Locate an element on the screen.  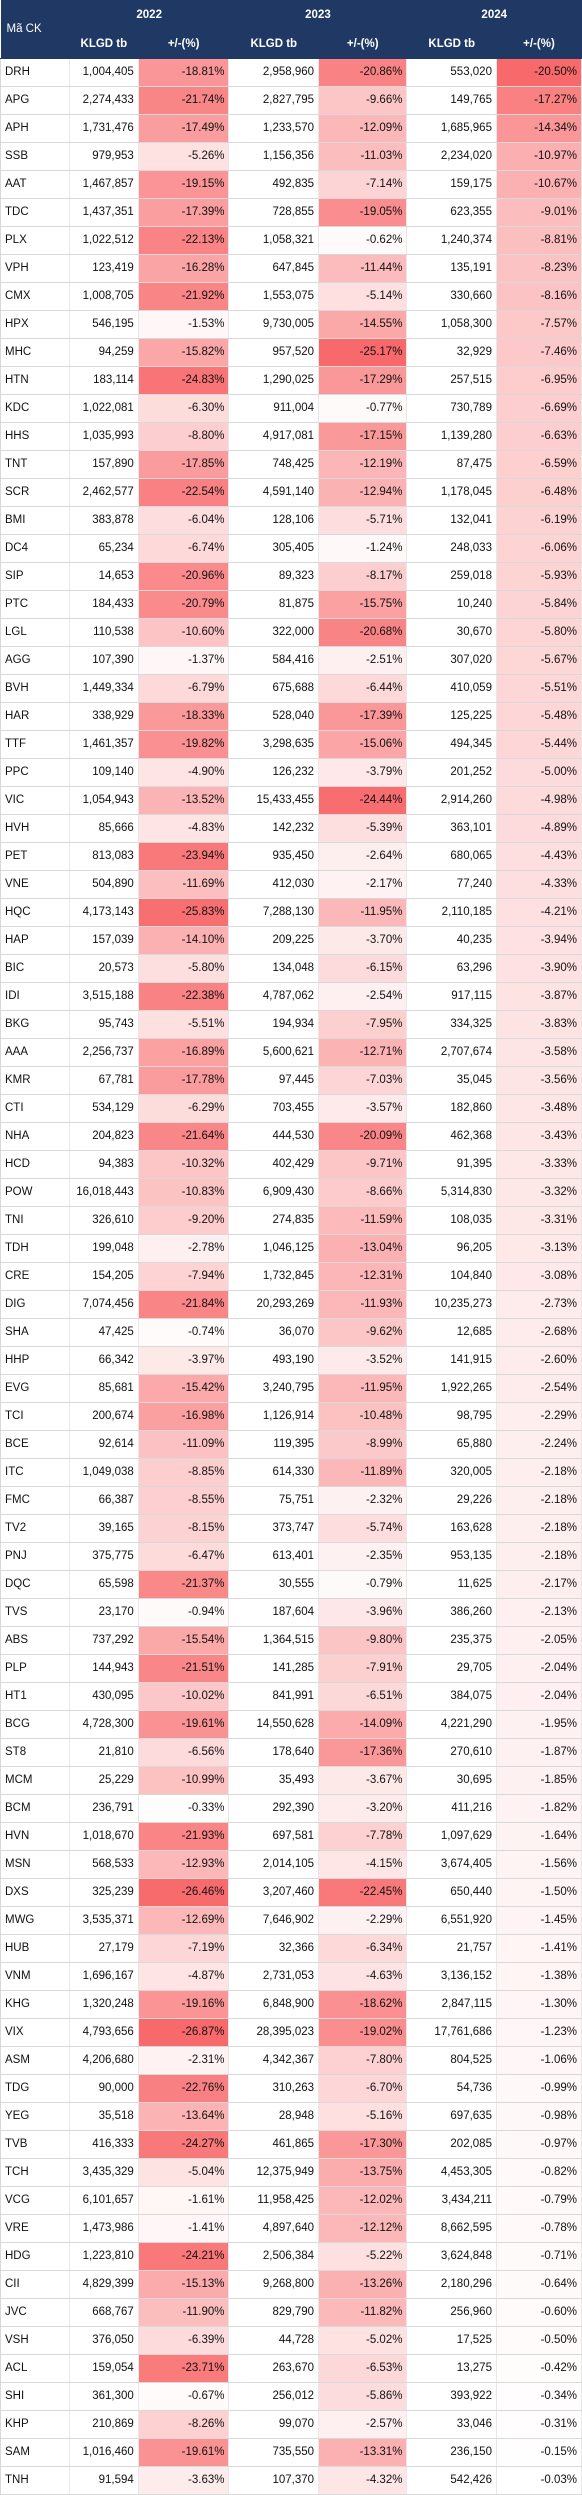
change-2024-cell: -1.64% is located at coordinates (539, 1836).